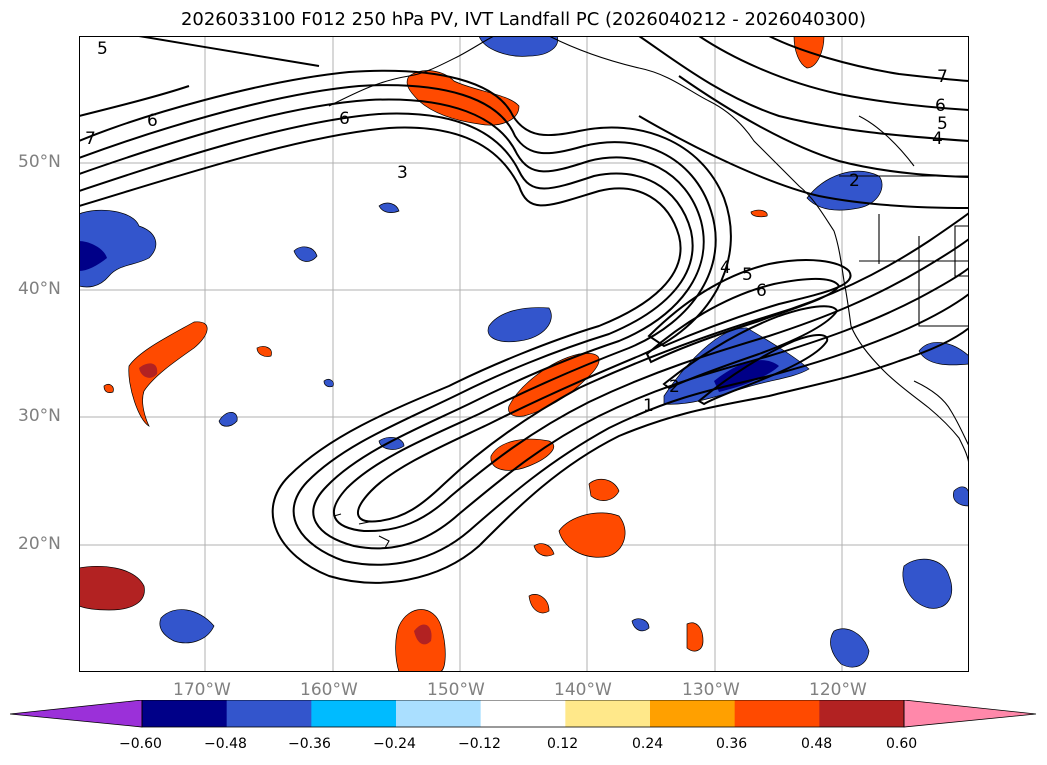 The width and height of the screenshot is (1047, 765). What do you see at coordinates (225, 744) in the screenshot?
I see `colorbar-tick-label: −0.48` at bounding box center [225, 744].